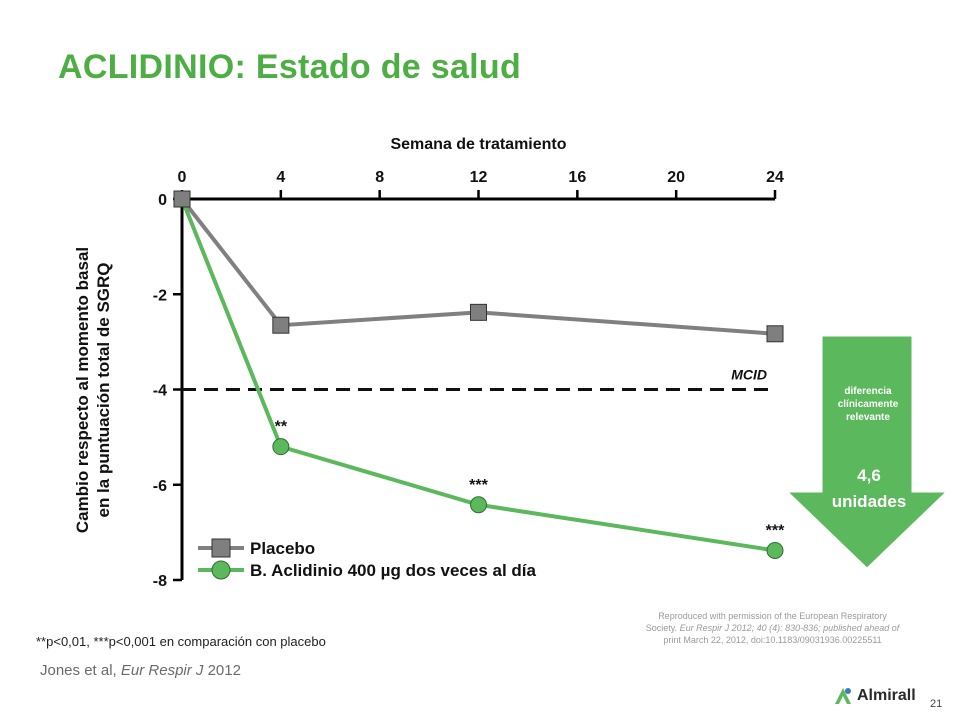  Describe the element at coordinates (868, 417) in the screenshot. I see `arrow-caption-line3: relevante` at that location.